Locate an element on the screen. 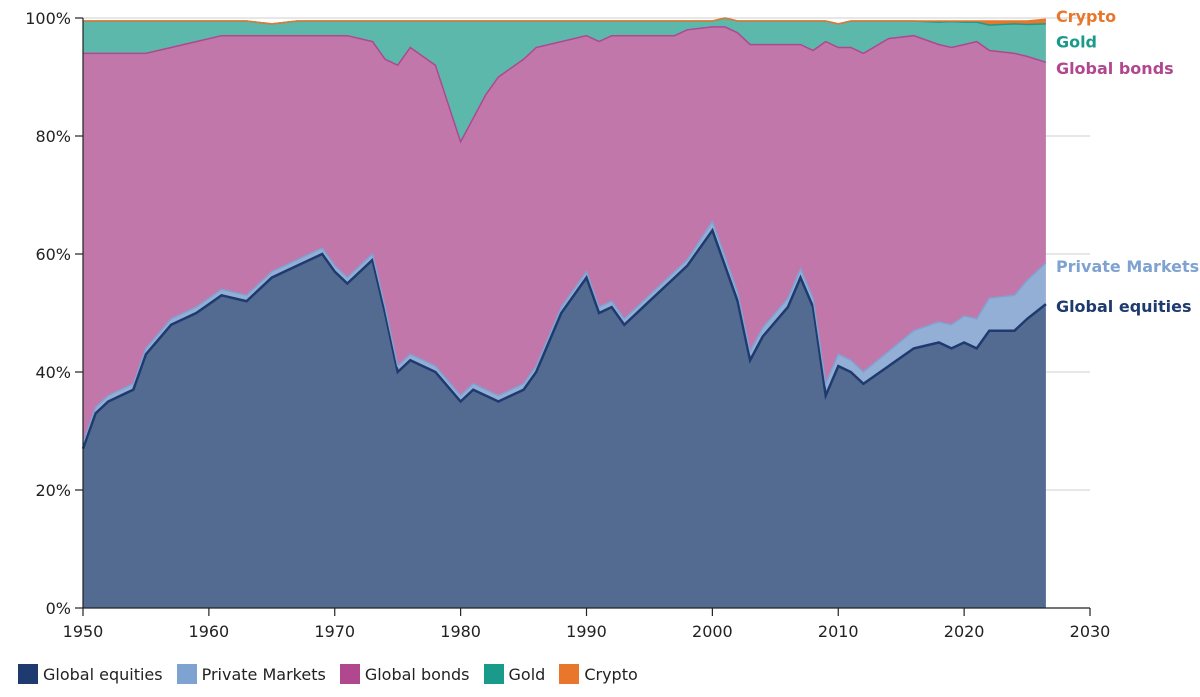 This screenshot has height=697, width=1200. legend-item-gold: Gold is located at coordinates (514, 674).